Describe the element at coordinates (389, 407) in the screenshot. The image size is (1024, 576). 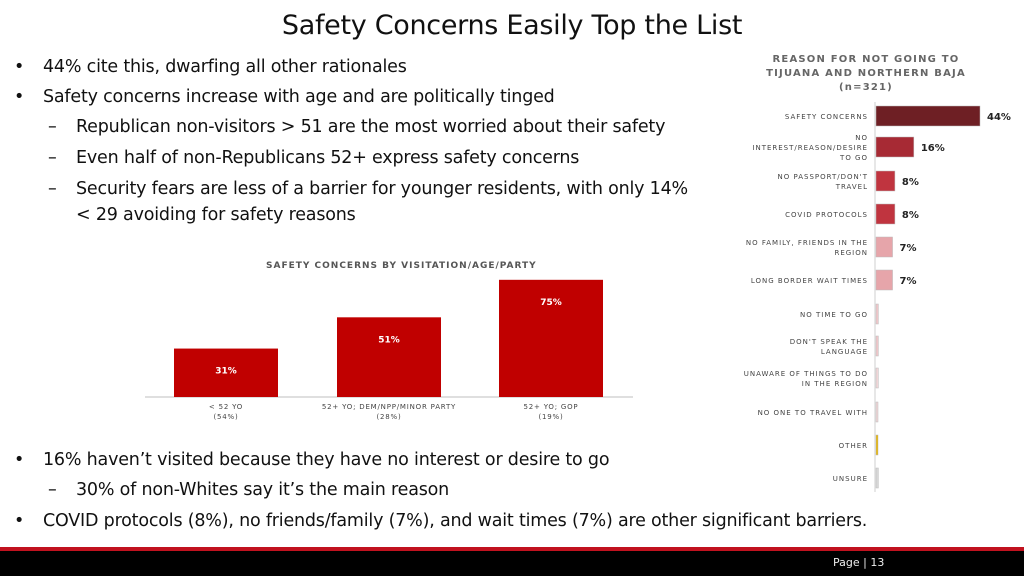
I see `category-tick-label: 52+ YO; DEM/NPP/MINOR PARTY` at that location.